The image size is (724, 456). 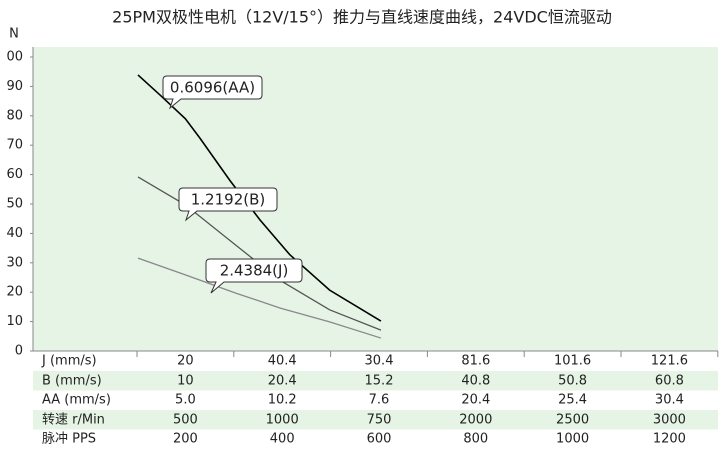 What do you see at coordinates (254, 271) in the screenshot?
I see `callout-label: 2.4384(J)` at bounding box center [254, 271].